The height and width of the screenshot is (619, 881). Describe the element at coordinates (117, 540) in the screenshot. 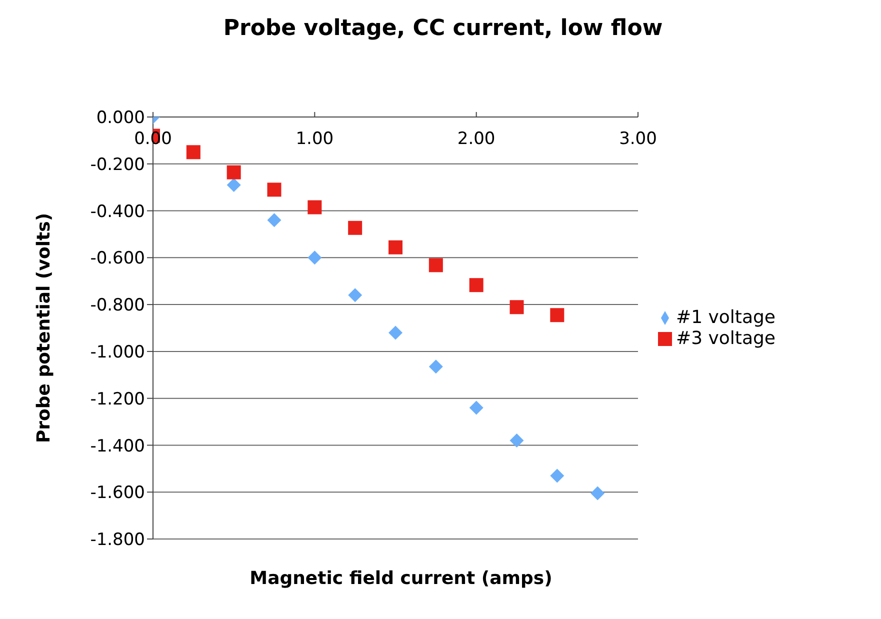

I see `y-tick-label: -1.800` at that location.